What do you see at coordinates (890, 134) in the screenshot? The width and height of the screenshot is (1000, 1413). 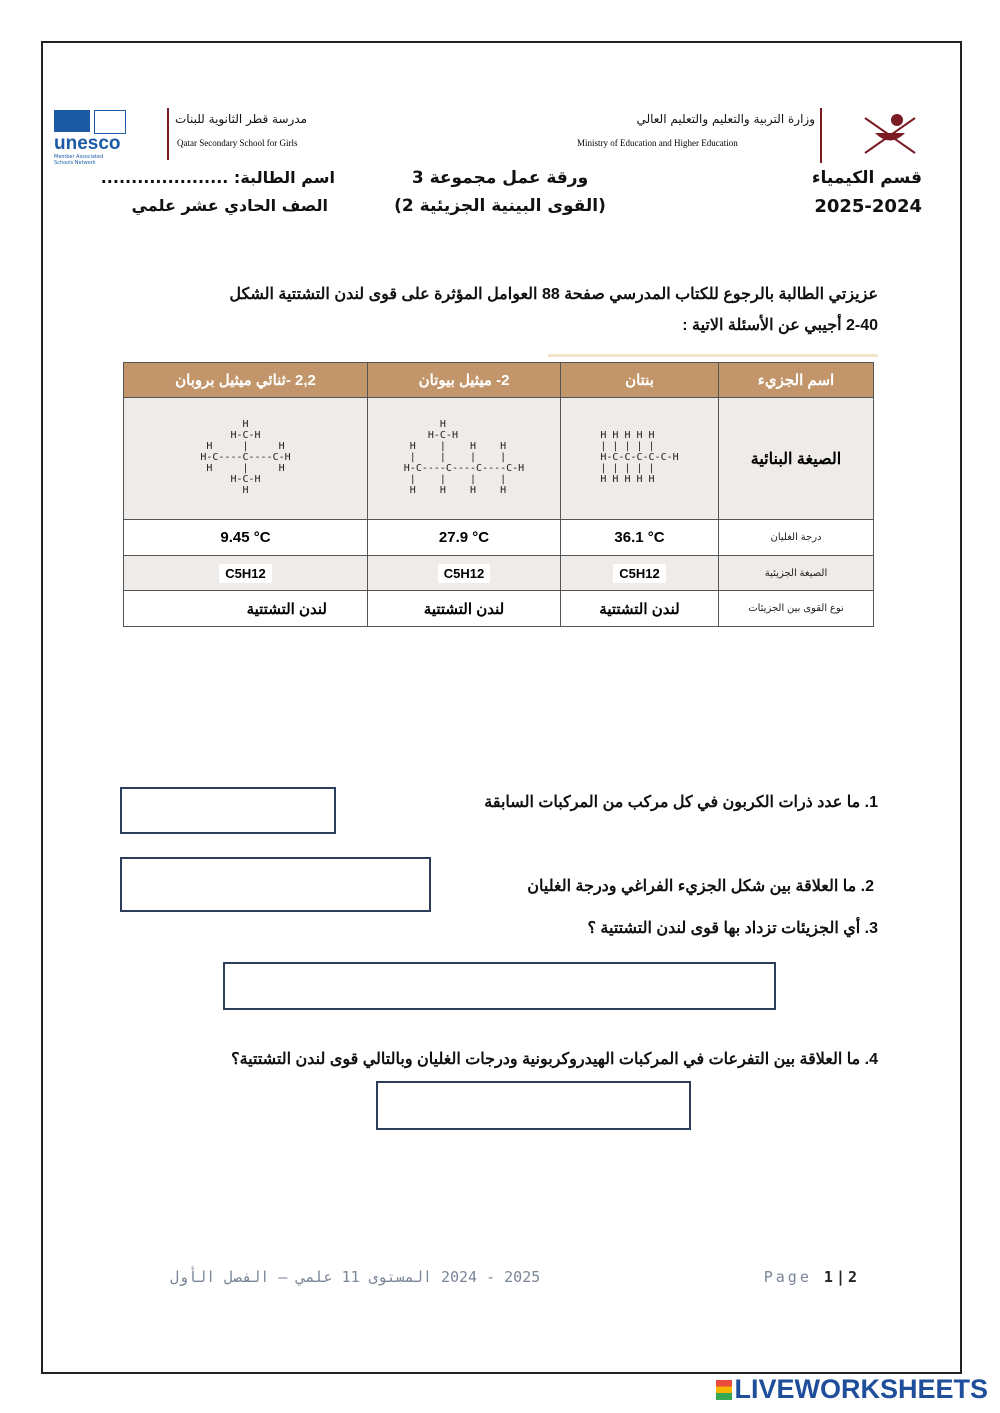 I see `qatar-emblem-icon` at bounding box center [890, 134].